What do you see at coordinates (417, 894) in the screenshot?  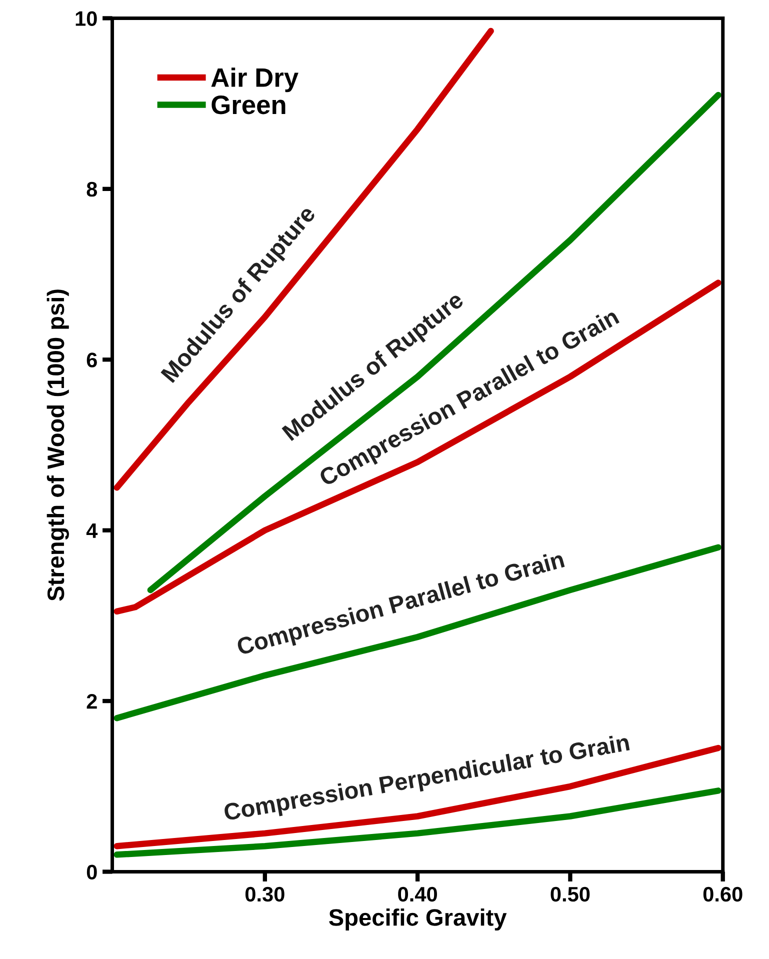 I see `x-tick-label: 0.40` at bounding box center [417, 894].